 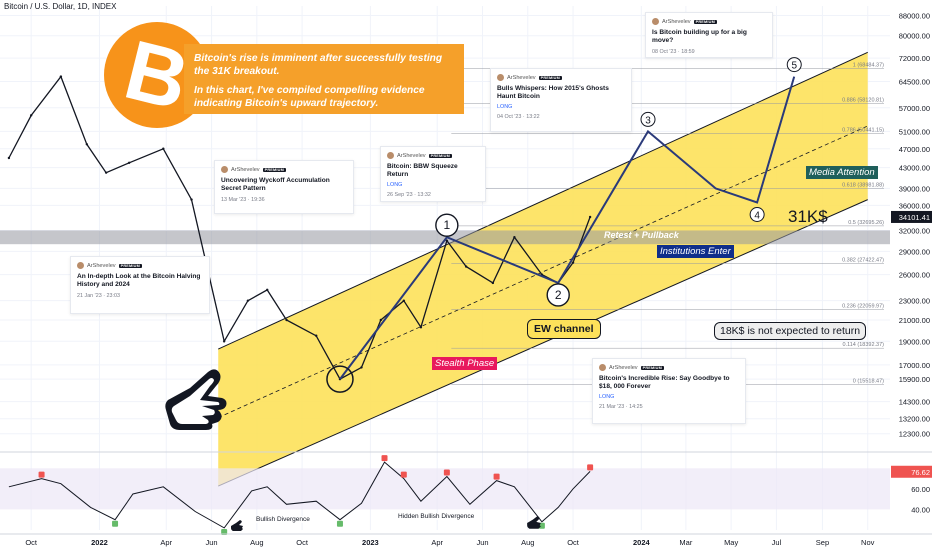 What do you see at coordinates (98, 296) in the screenshot?
I see `card-date: 21 Jan '23 · 23:03` at bounding box center [98, 296].